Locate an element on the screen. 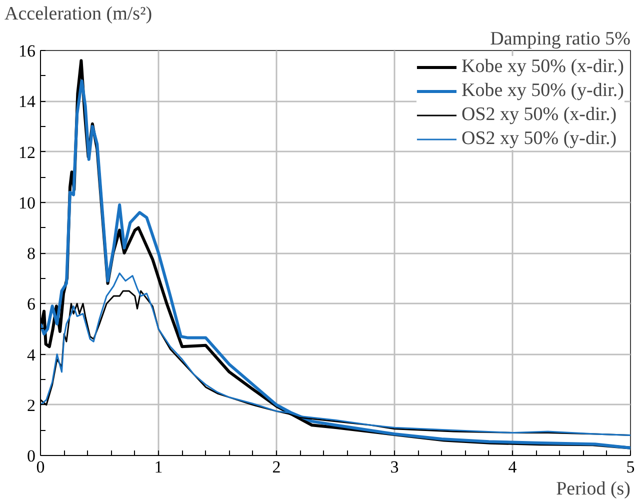 Image resolution: width=640 pixels, height=500 pixels. y-tick-label: 16 is located at coordinates (27, 51).